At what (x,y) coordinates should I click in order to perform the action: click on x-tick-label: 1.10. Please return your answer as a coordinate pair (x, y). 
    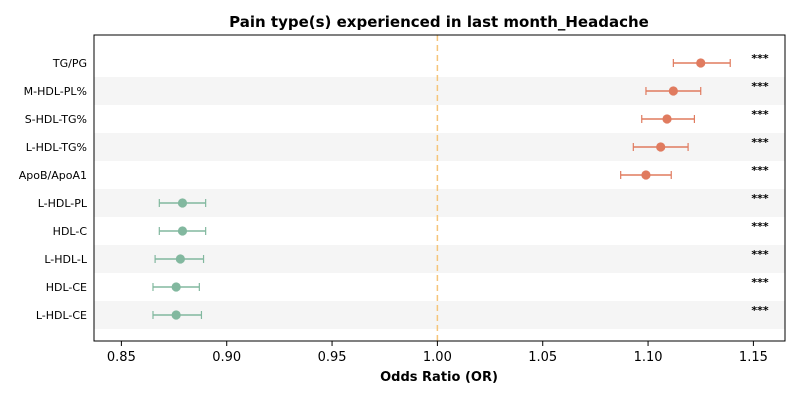
    Looking at the image, I should click on (648, 357).